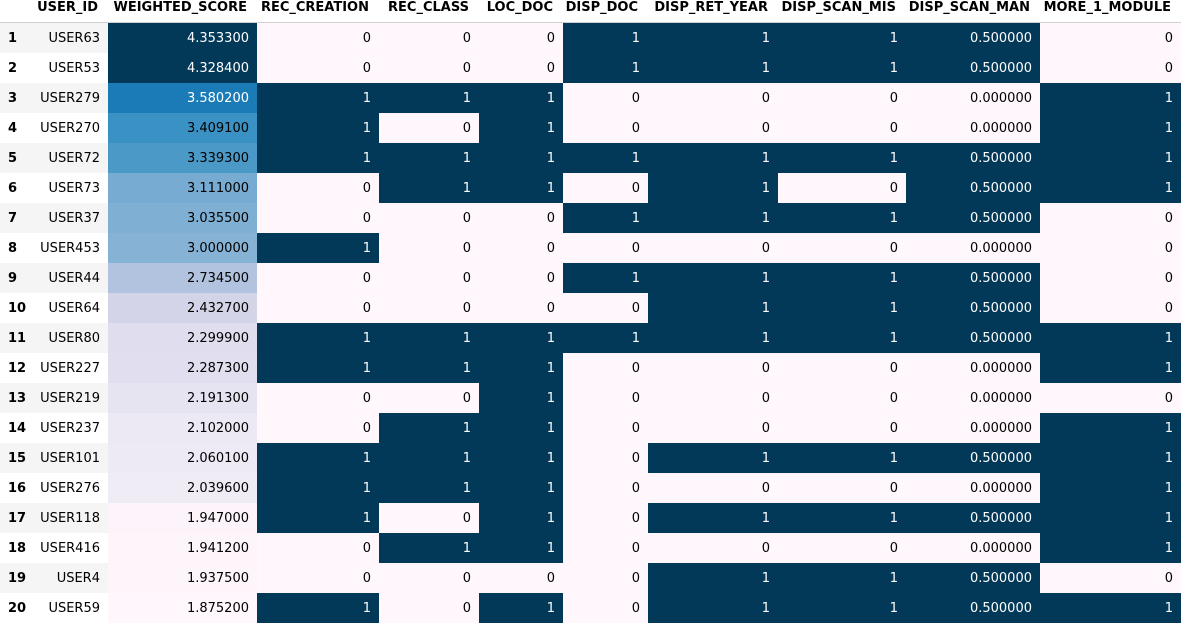  I want to click on column-header-disp-ret-year: DISP_RET_YEAR, so click(713, 11).